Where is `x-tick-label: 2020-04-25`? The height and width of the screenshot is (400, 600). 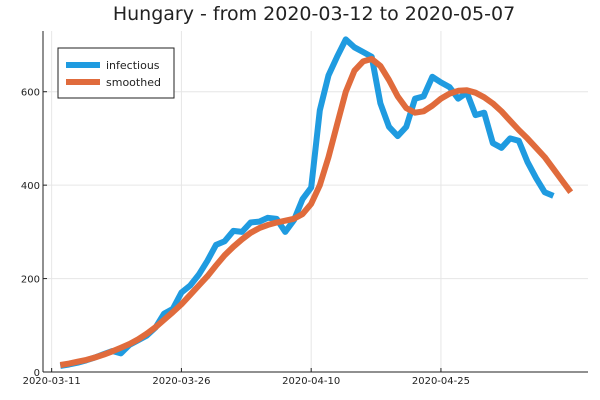 x-tick-label: 2020-04-25 is located at coordinates (441, 381).